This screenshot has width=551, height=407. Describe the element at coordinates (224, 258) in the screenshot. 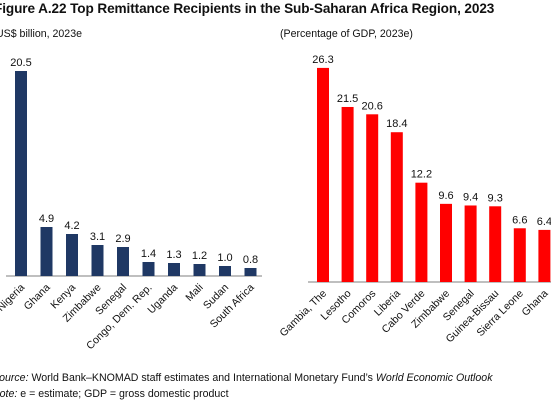

I see `bar-value-label: 1.0` at that location.